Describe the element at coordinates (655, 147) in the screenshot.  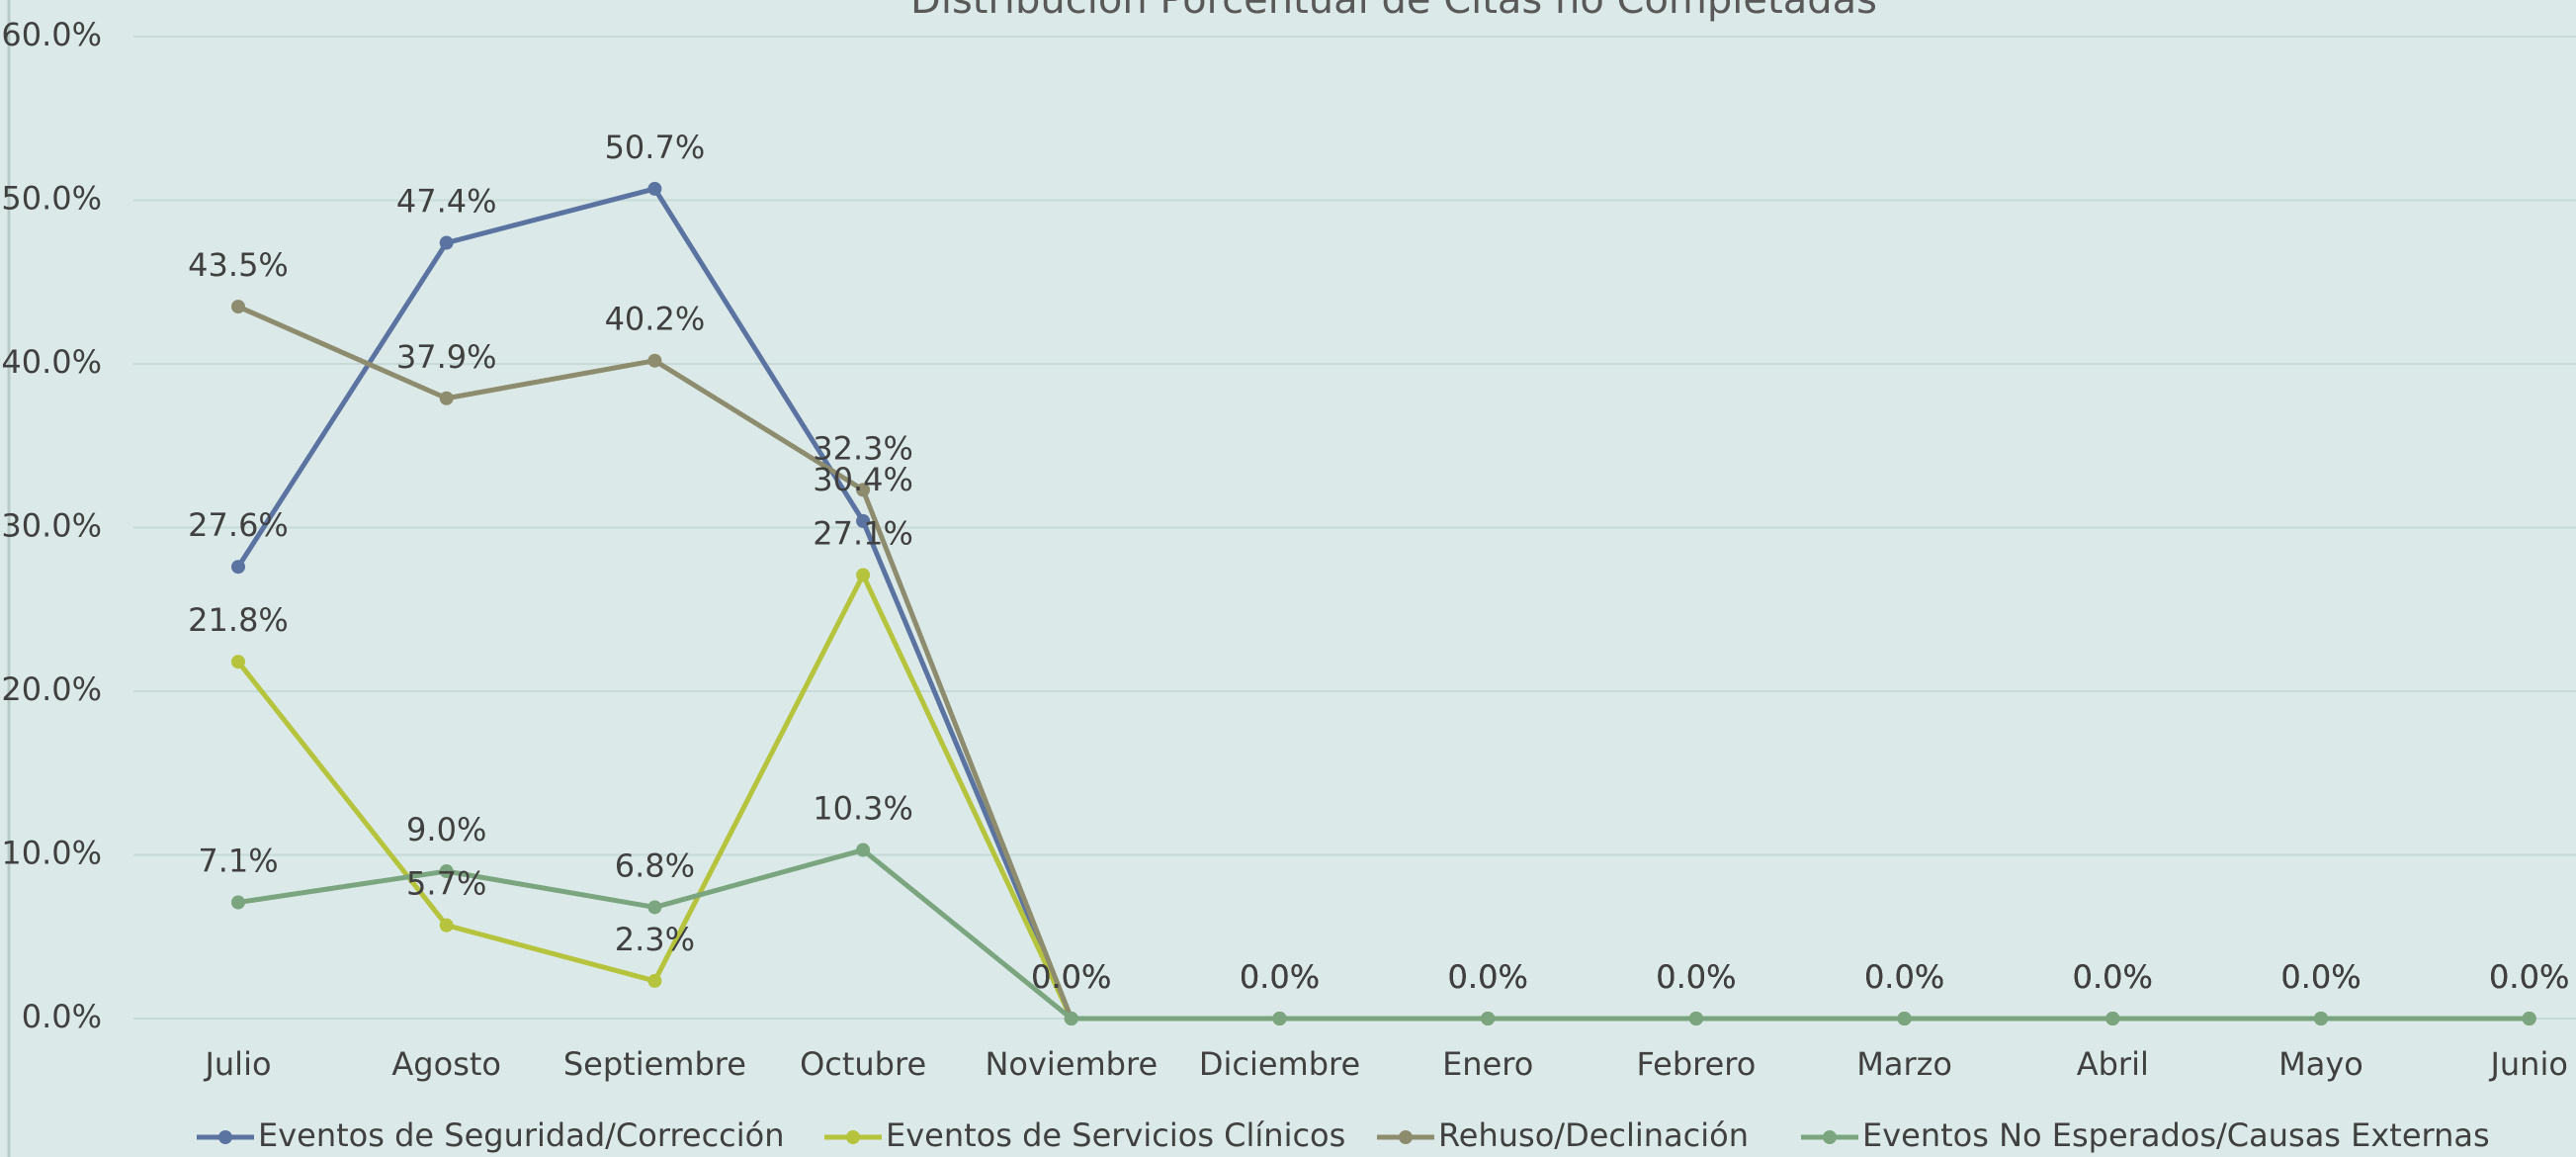
I see `data-label: 50.7%` at that location.